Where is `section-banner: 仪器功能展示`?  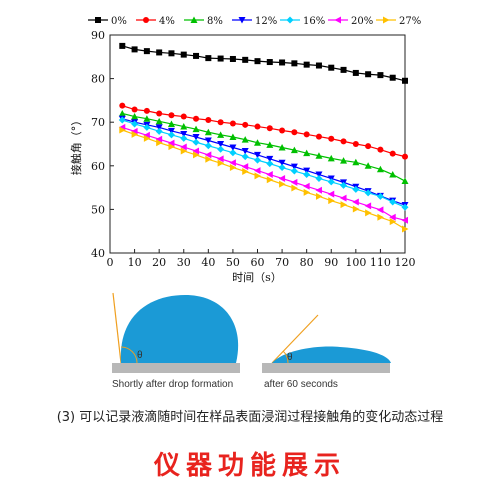 section-banner: 仪器功能展示 is located at coordinates (249, 466).